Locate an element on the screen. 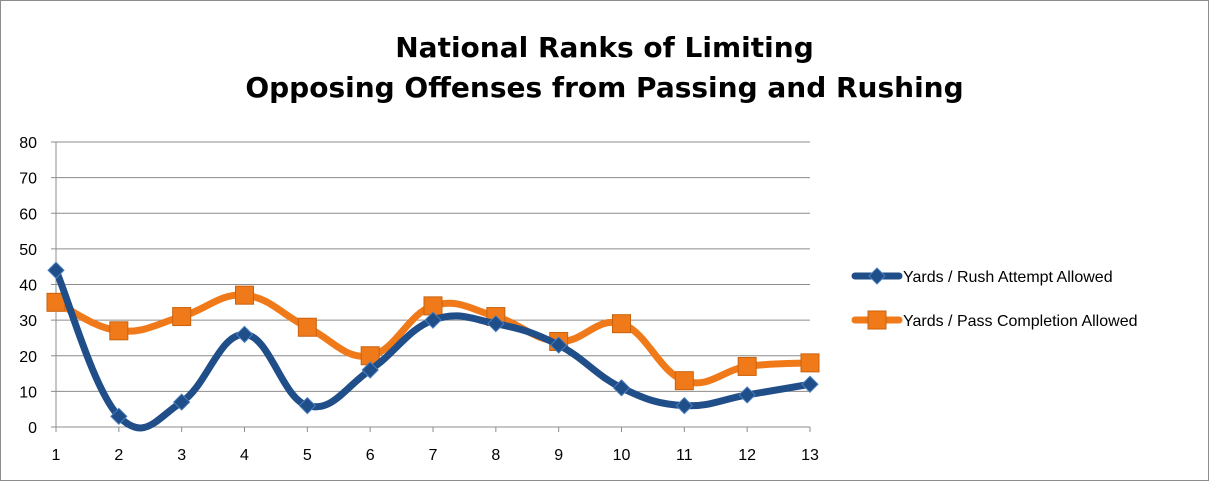 Image resolution: width=1209 pixels, height=481 pixels. x-tick-label: 9 is located at coordinates (558, 455).